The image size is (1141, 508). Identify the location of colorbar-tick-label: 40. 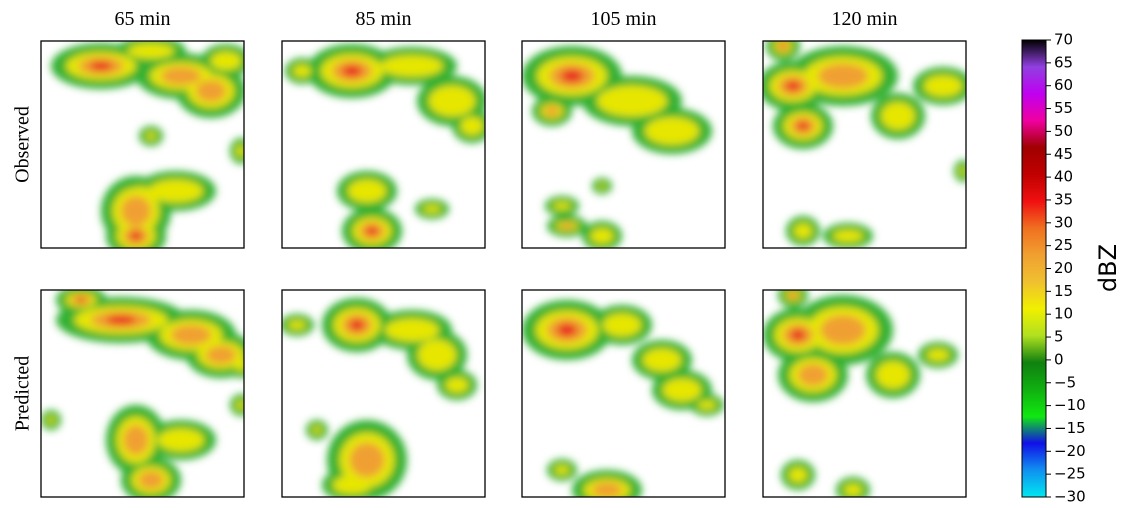
(1063, 177).